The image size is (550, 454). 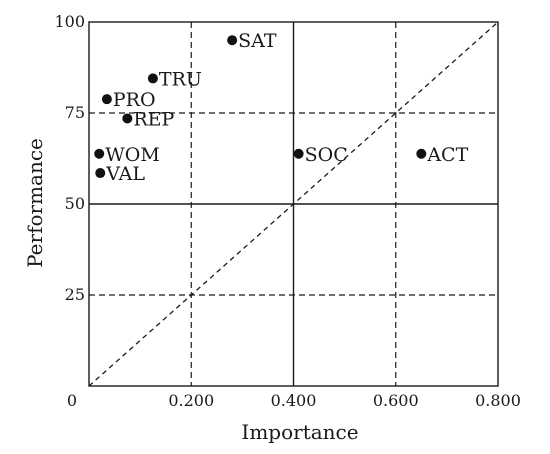 I want to click on x-tick-label: 0, so click(x=72, y=400).